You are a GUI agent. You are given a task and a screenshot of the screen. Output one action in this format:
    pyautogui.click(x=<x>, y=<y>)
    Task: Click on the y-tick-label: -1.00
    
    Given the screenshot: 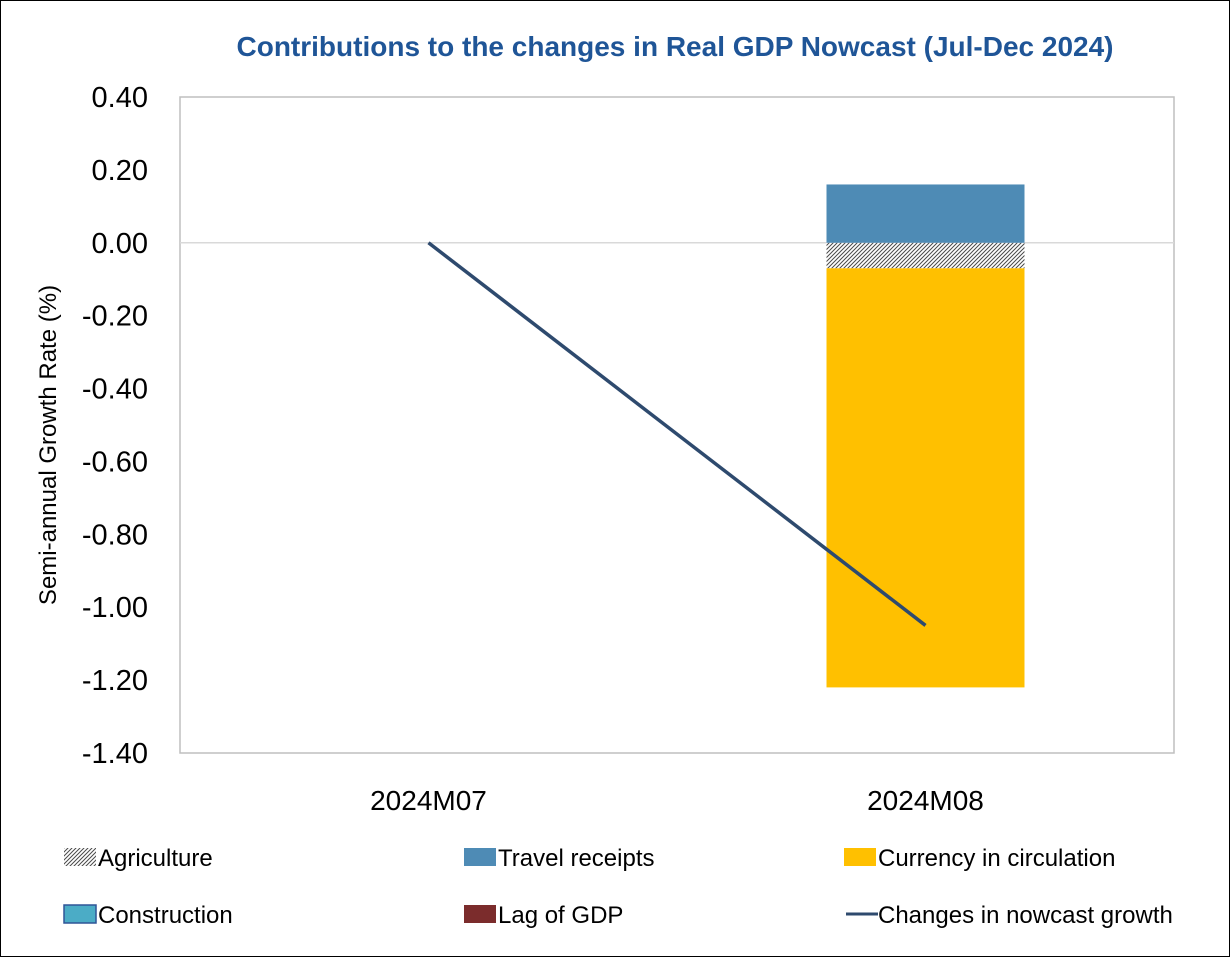 What is the action you would take?
    pyautogui.click(x=115, y=608)
    